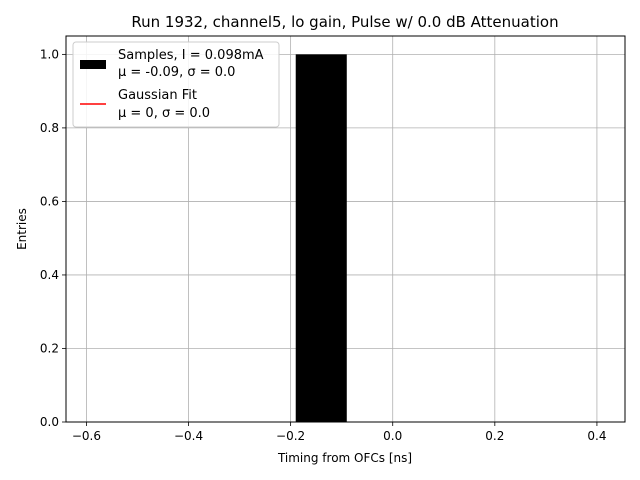  Describe the element at coordinates (93, 64) in the screenshot. I see `legend-swatch-samples` at that location.